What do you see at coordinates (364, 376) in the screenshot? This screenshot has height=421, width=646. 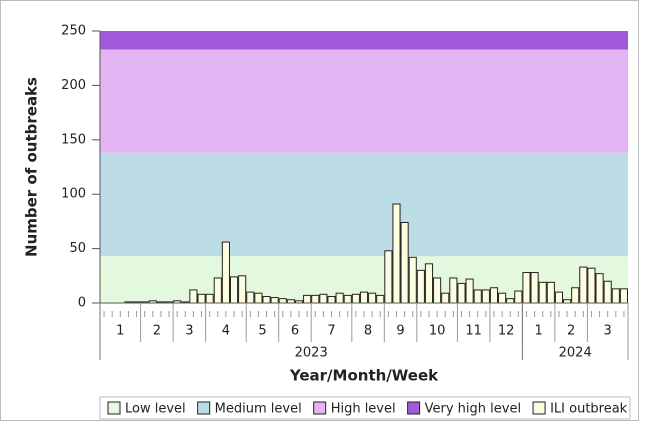 I see `x-axis-title: Year/Month/Week` at bounding box center [364, 376].